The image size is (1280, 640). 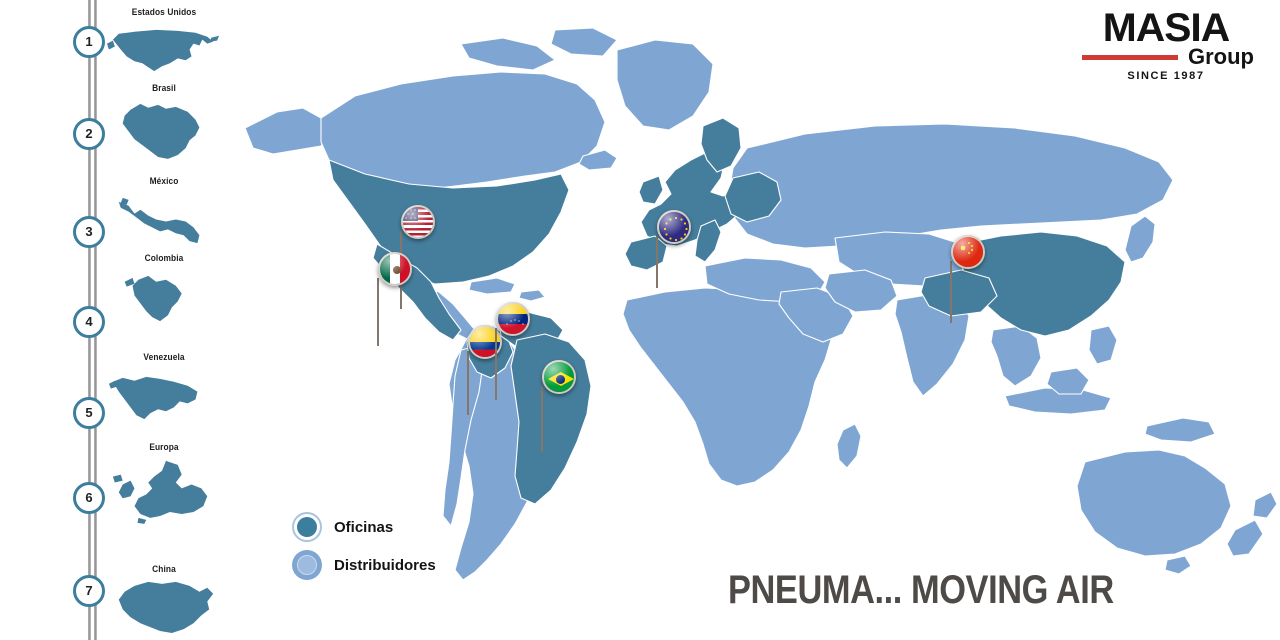 What do you see at coordinates (418, 222) in the screenshot?
I see `usa-flag-icon` at bounding box center [418, 222].